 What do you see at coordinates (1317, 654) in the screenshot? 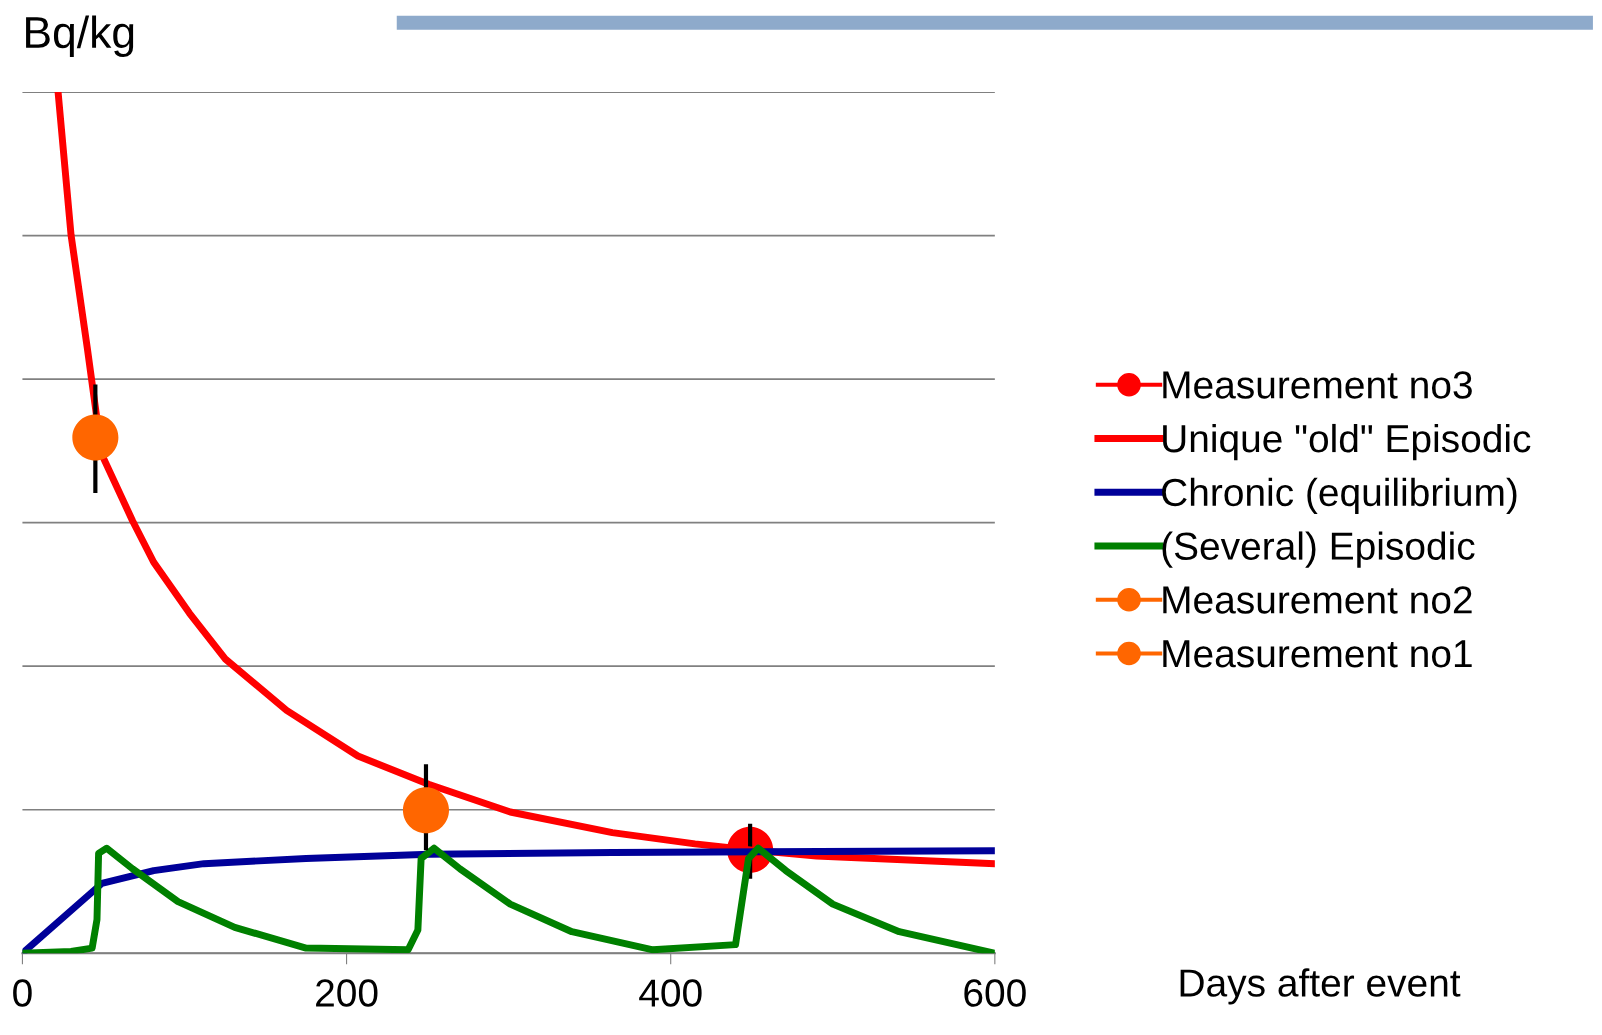
I see `legend-label: Measurement no1` at bounding box center [1317, 654].